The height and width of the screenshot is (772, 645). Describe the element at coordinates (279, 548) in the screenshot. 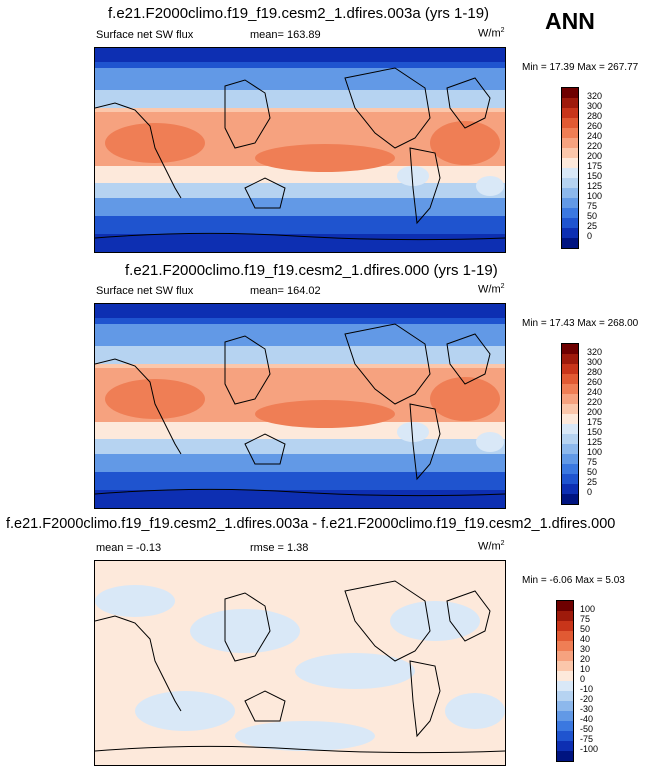

I see `panel-3-rmse-label: rmse = 1.38` at that location.